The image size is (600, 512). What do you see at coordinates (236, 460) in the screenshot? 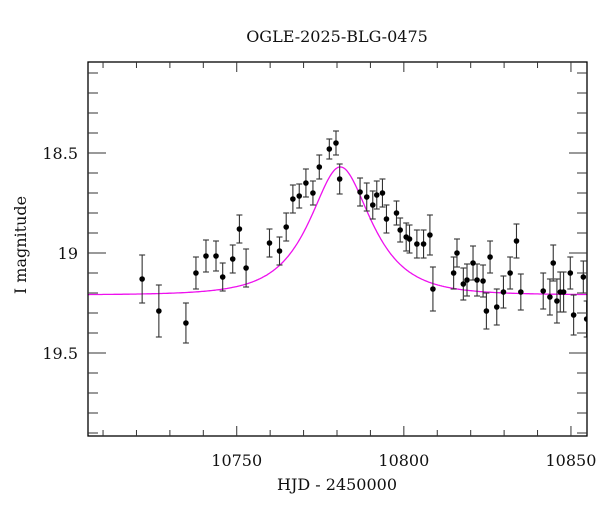
I see `x-tick-label: 10750` at bounding box center [236, 460].